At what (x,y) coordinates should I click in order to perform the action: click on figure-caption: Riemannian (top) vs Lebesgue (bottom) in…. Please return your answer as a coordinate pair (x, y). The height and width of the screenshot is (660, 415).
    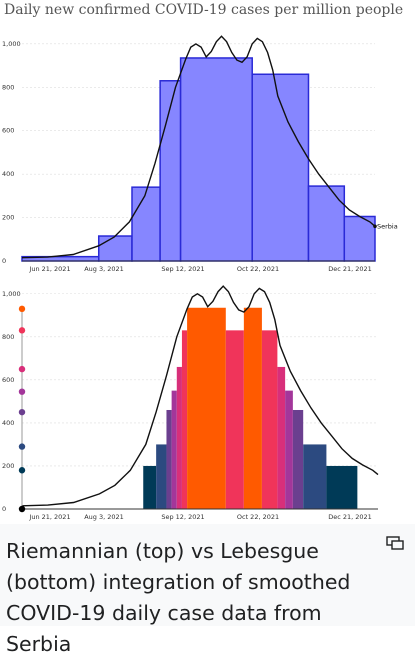
    Looking at the image, I should click on (178, 597).